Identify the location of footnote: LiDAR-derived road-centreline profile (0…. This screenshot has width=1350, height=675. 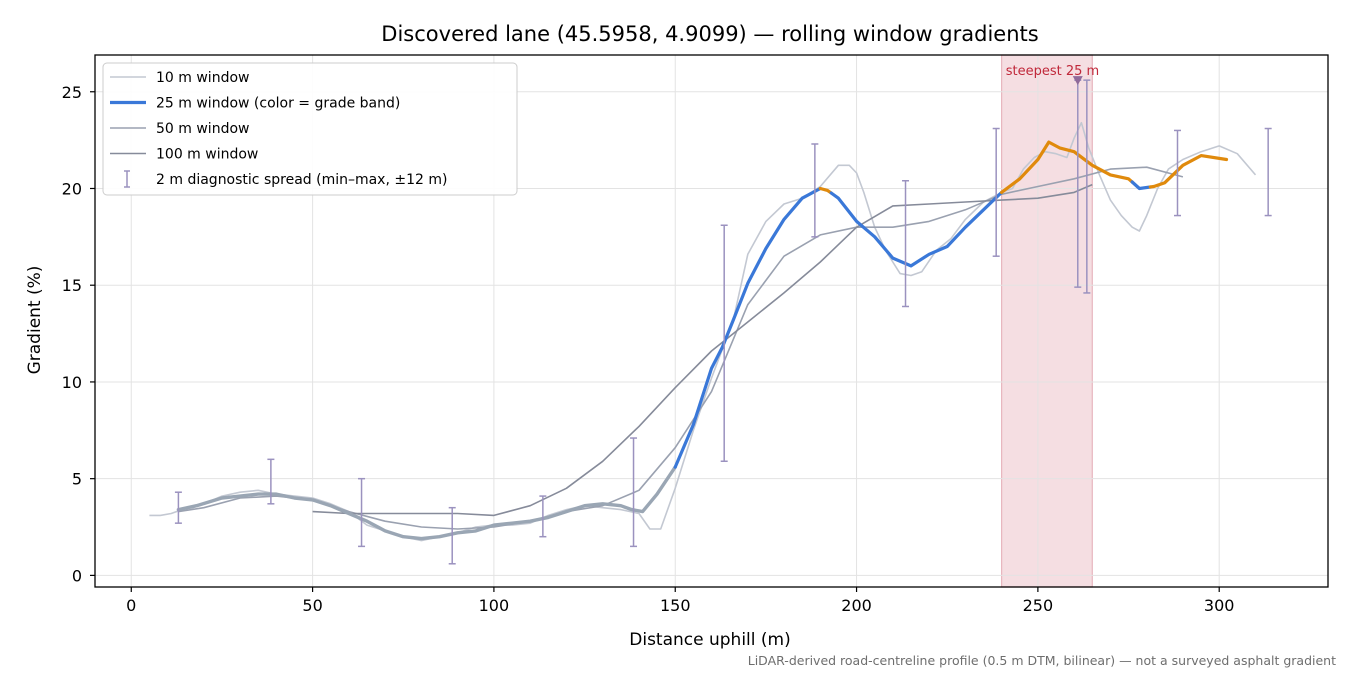
(1042, 660).